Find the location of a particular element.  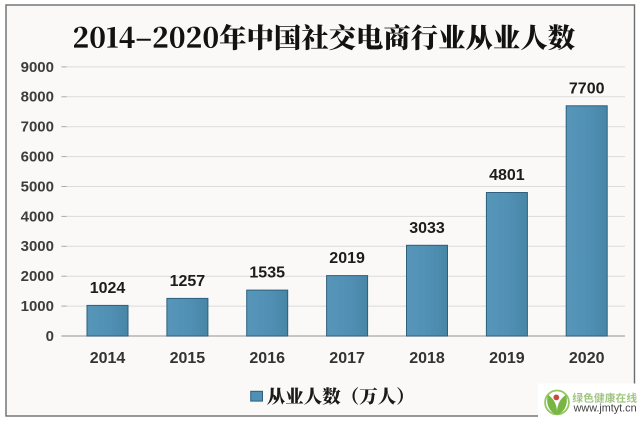

svg-text: 4000 is located at coordinates (37, 216).